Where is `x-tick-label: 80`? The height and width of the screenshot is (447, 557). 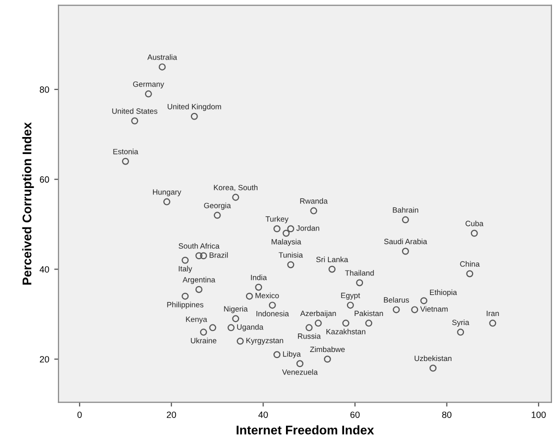 x-tick-label: 80 is located at coordinates (447, 415).